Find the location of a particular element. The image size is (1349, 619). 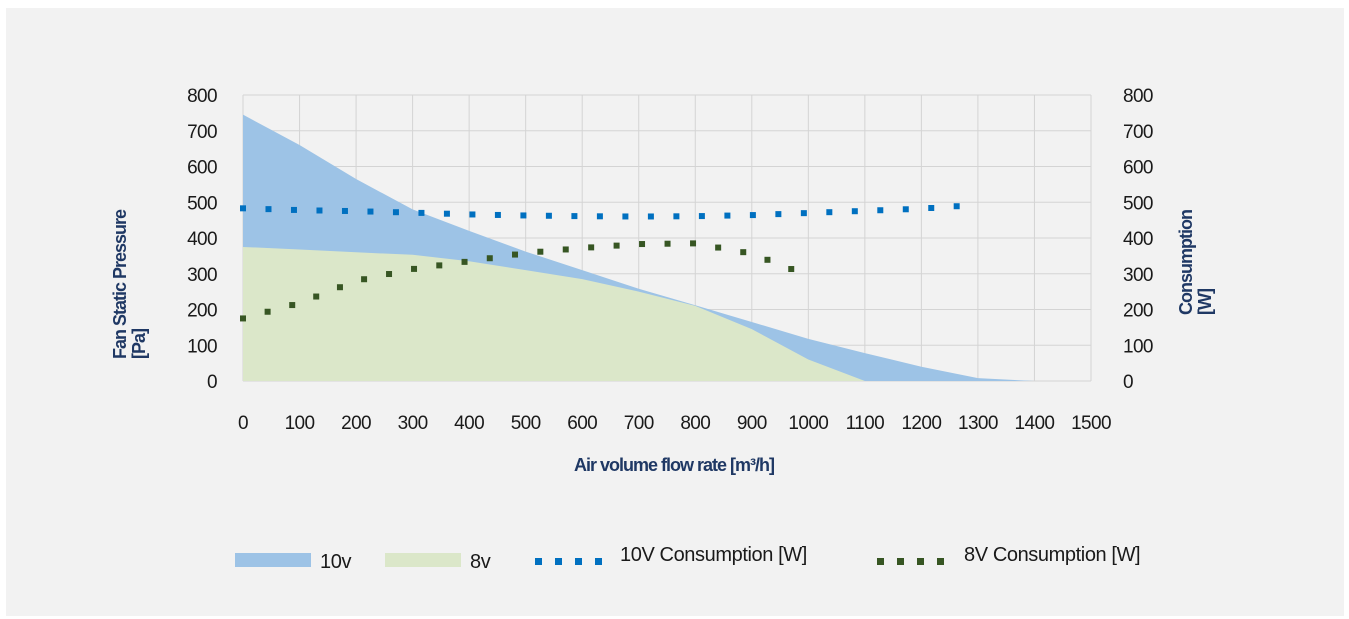

y-tick-label-right: 200 is located at coordinates (1138, 311).